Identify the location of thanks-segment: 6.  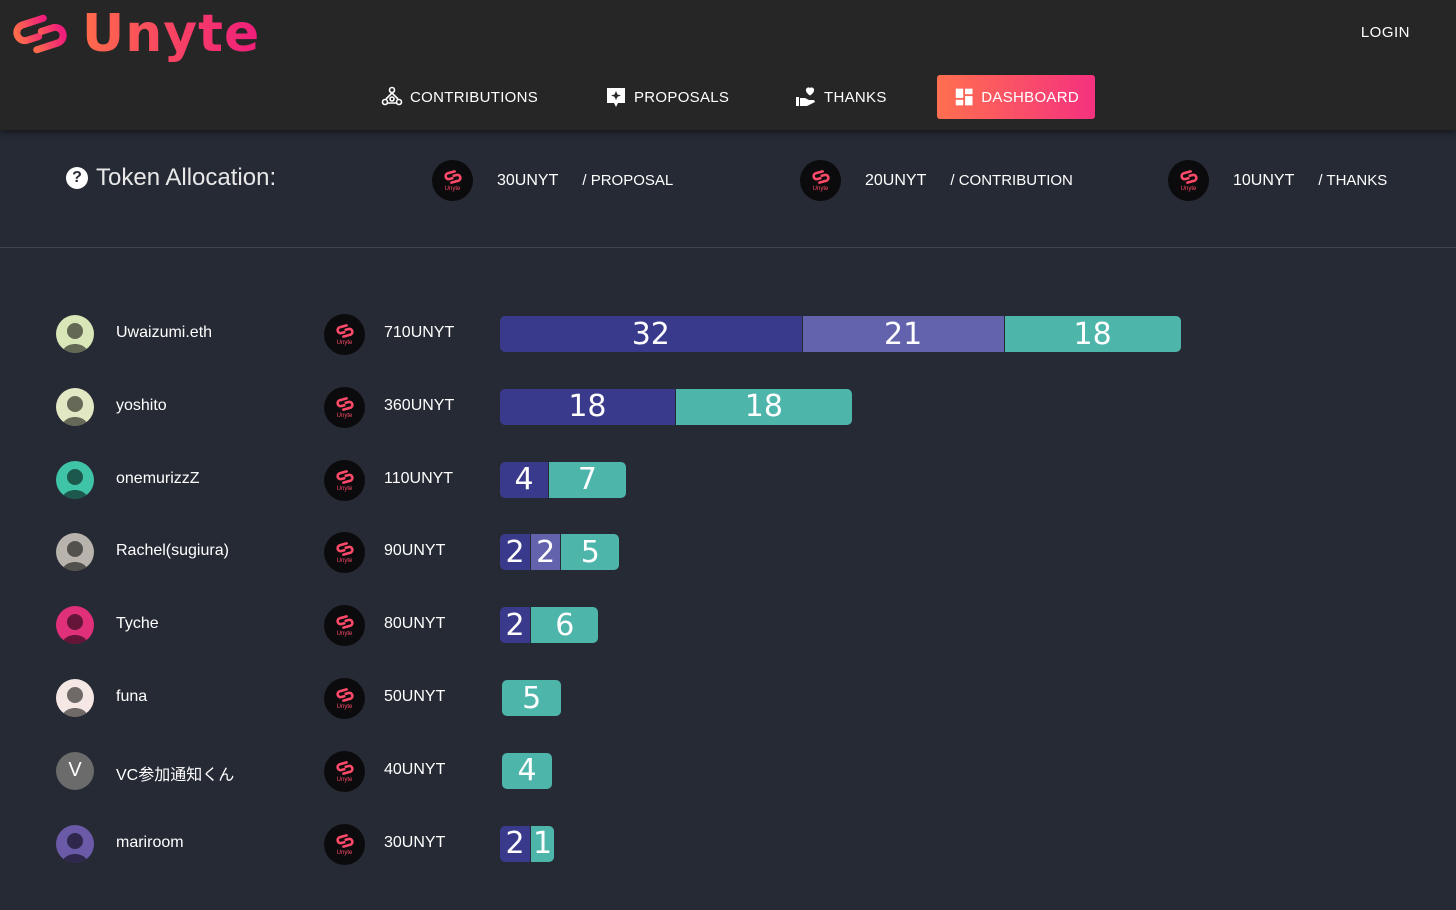
(564, 625).